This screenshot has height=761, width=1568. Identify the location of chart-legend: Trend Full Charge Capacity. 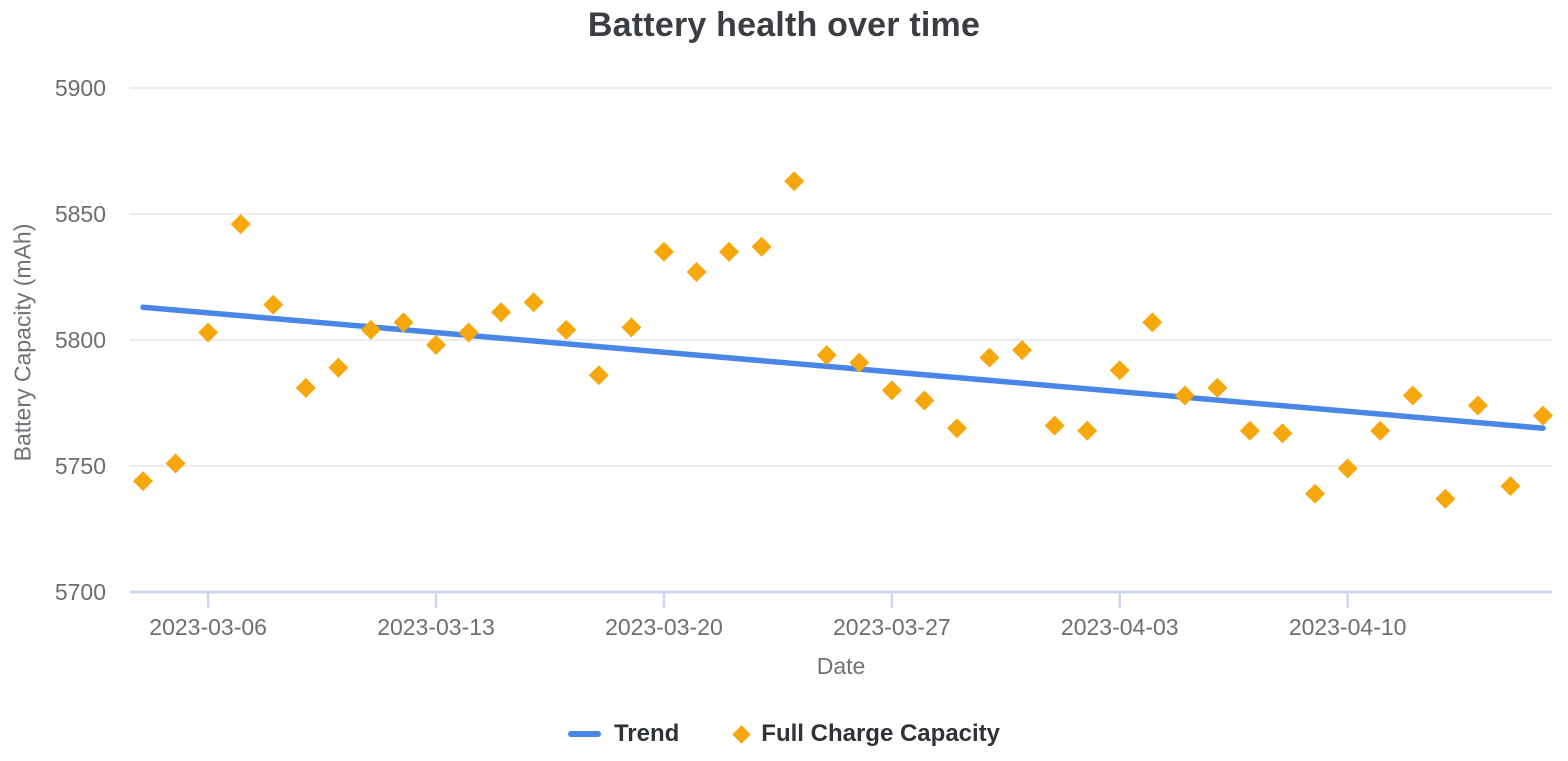
(784, 734).